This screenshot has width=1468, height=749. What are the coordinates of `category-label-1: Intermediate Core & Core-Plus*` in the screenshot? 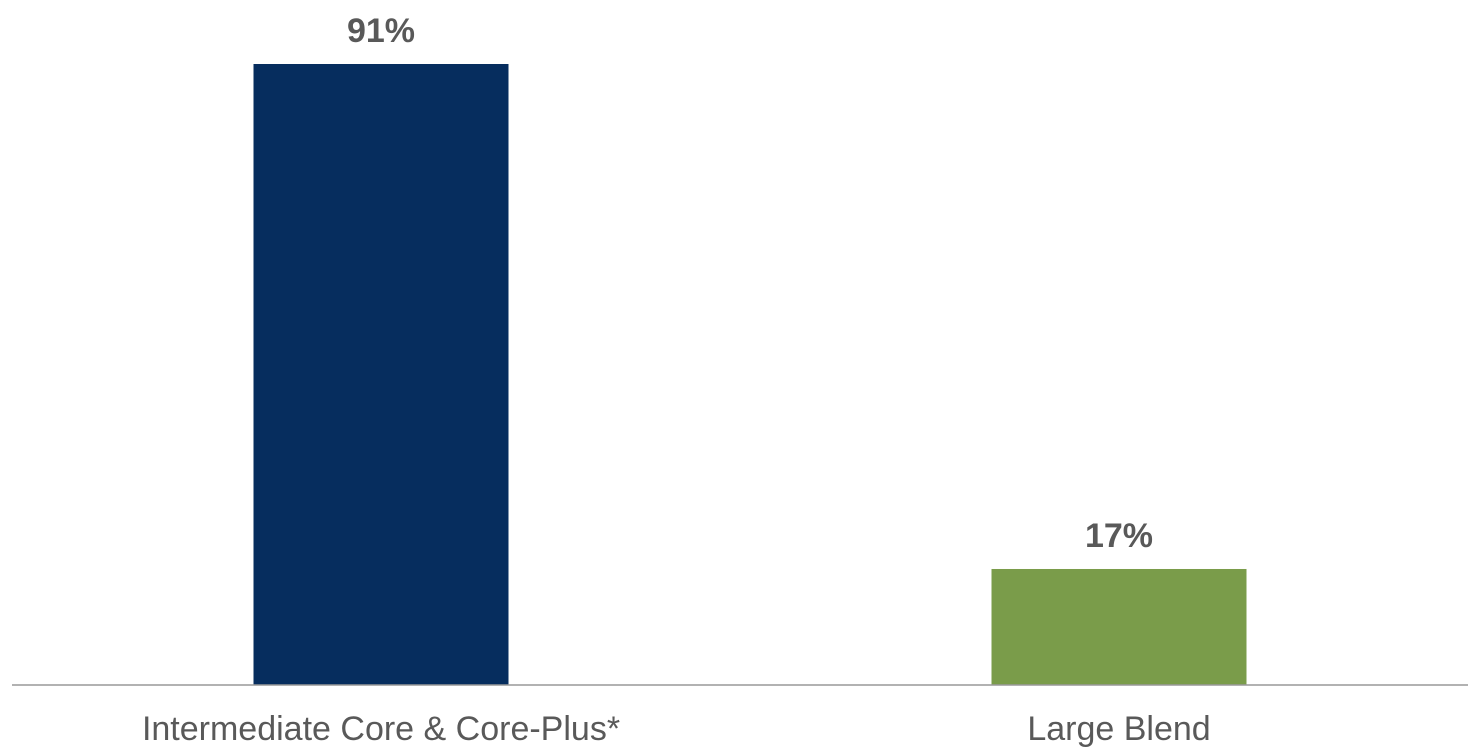 It's located at (381, 729).